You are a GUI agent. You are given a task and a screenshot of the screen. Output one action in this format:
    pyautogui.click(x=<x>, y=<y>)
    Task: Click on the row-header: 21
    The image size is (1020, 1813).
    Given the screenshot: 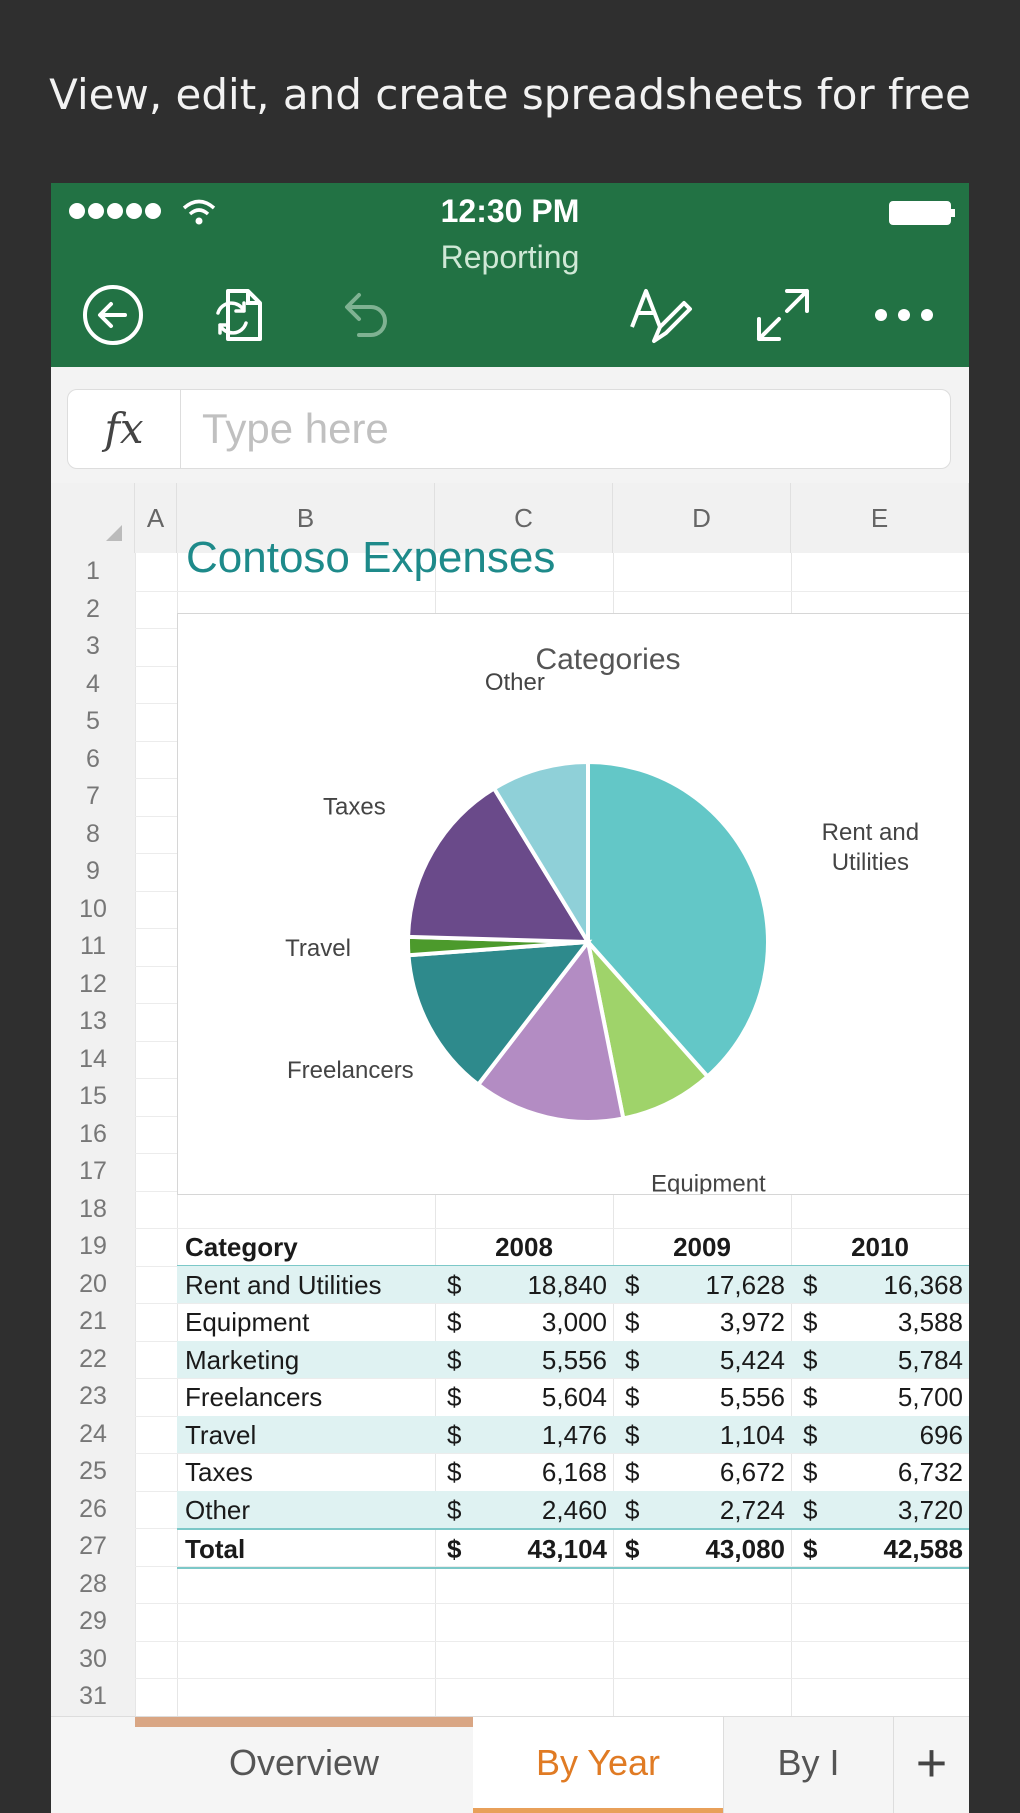 What is the action you would take?
    pyautogui.click(x=93, y=1322)
    